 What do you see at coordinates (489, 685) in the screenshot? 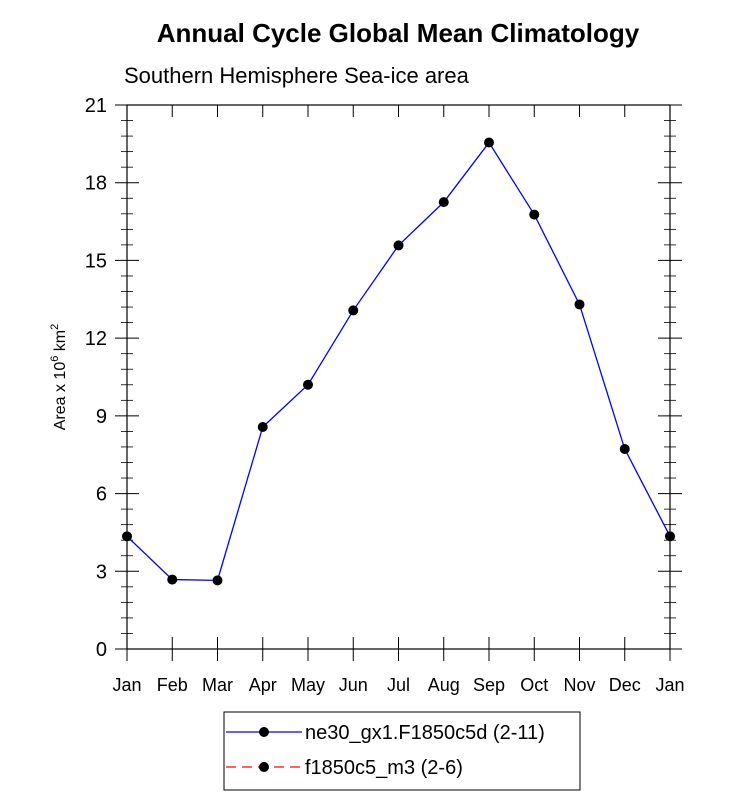
I see `x-tick-label: Sep` at bounding box center [489, 685].